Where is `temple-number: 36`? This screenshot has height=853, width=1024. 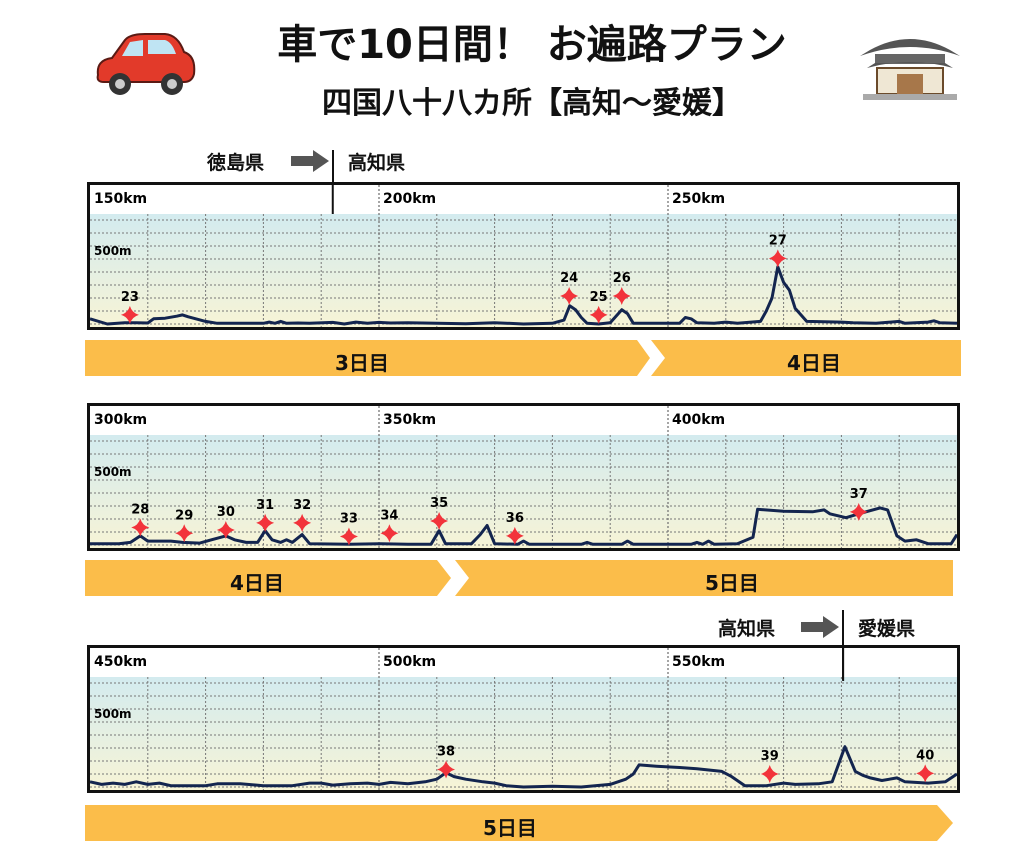
temple-number: 36 is located at coordinates (515, 518).